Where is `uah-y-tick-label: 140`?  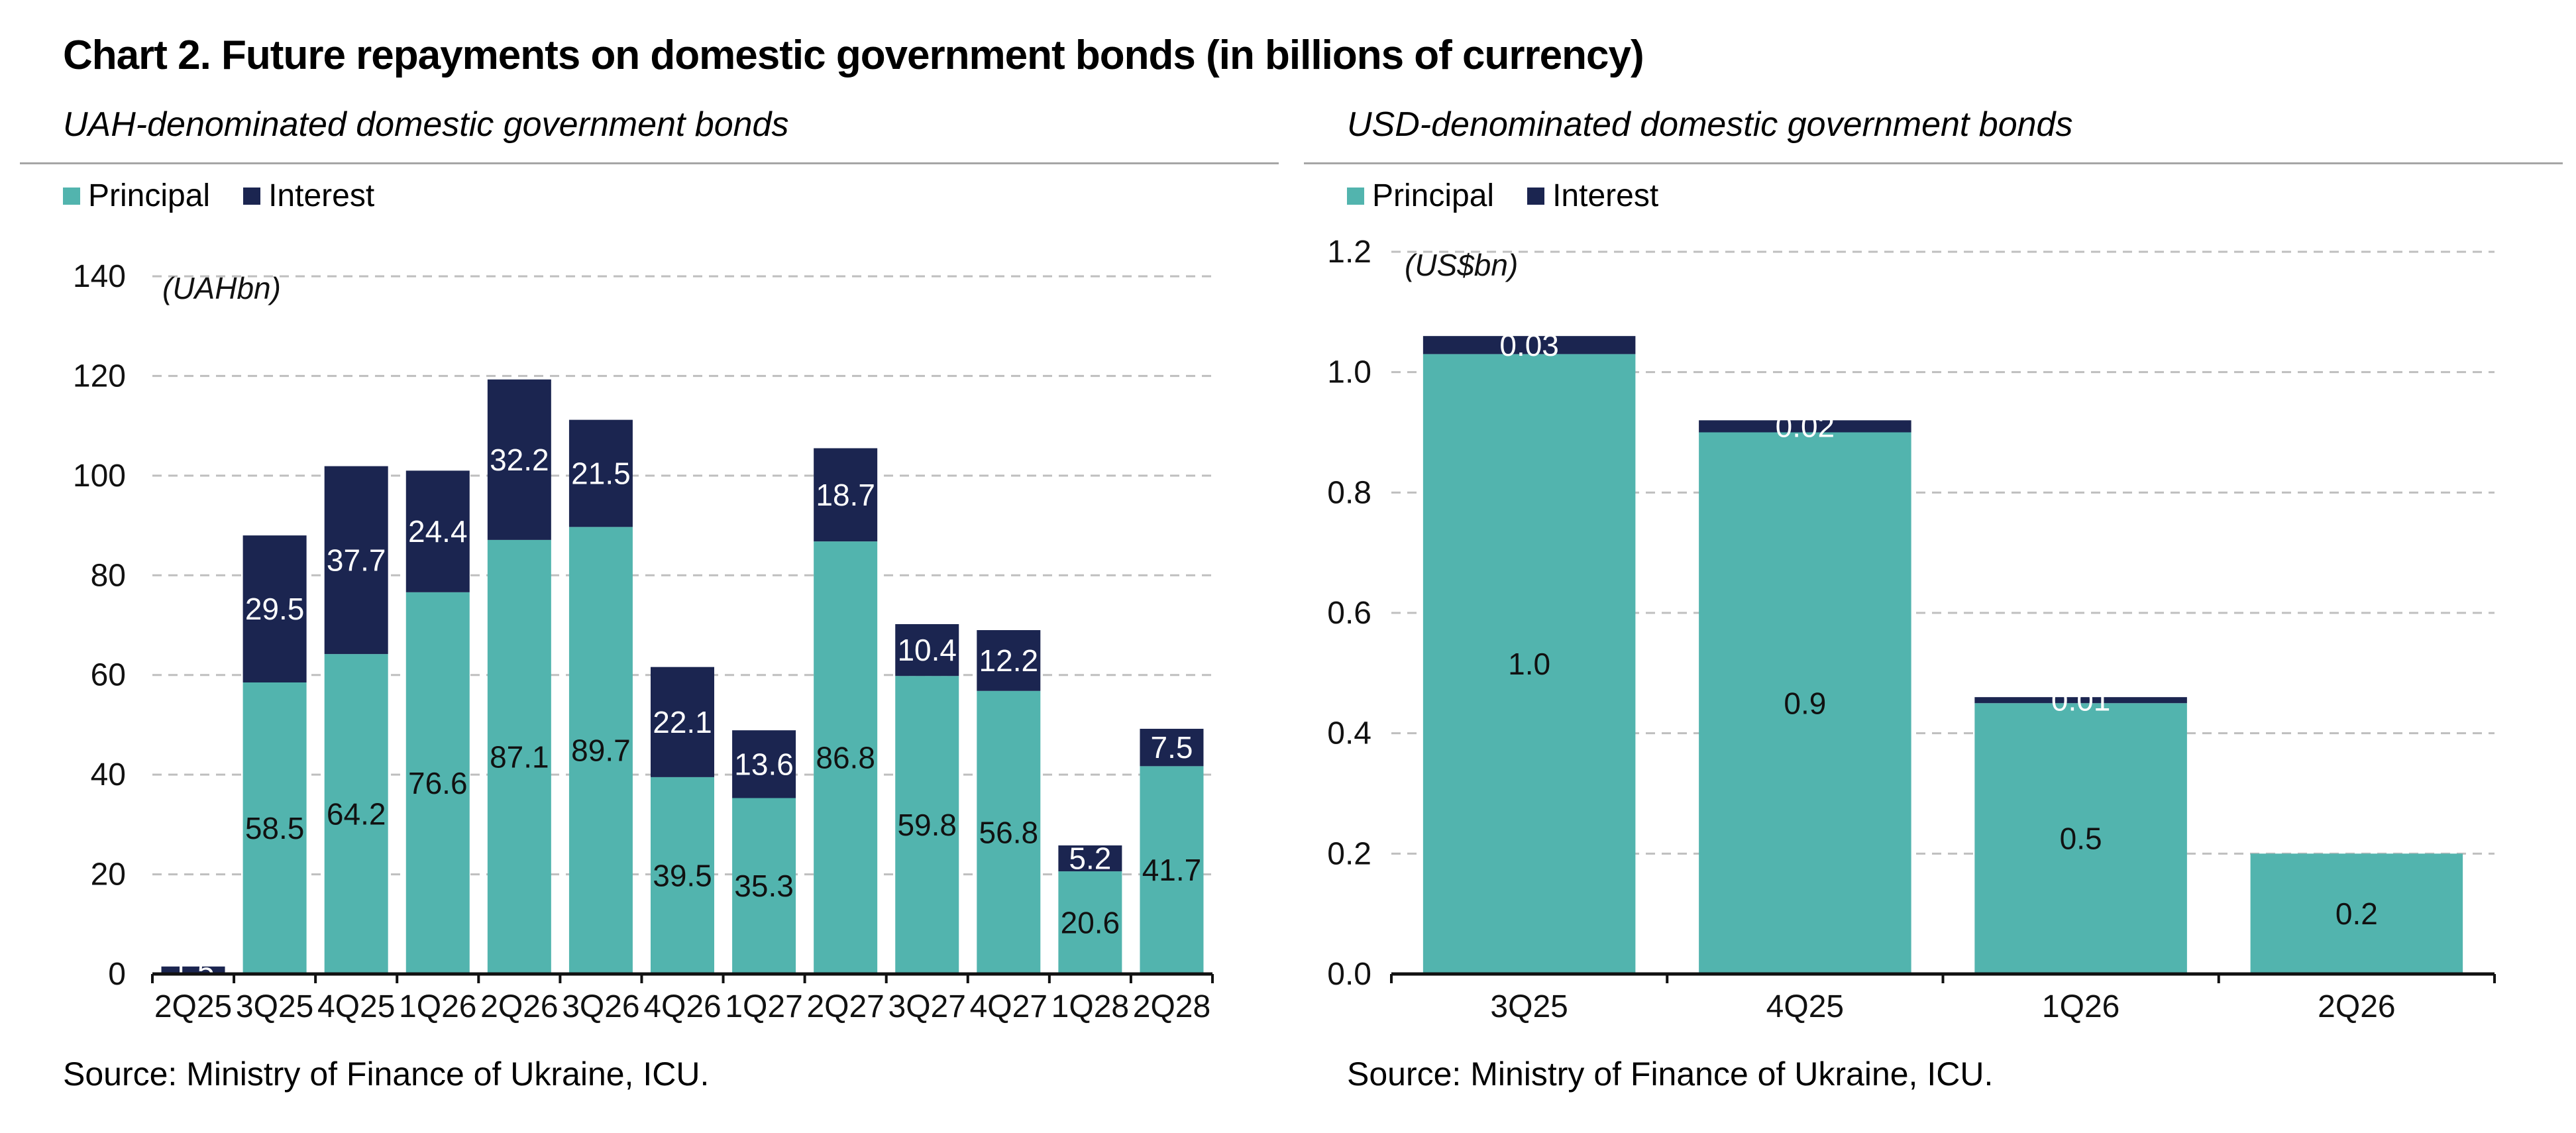 uah-y-tick-label: 140 is located at coordinates (99, 276).